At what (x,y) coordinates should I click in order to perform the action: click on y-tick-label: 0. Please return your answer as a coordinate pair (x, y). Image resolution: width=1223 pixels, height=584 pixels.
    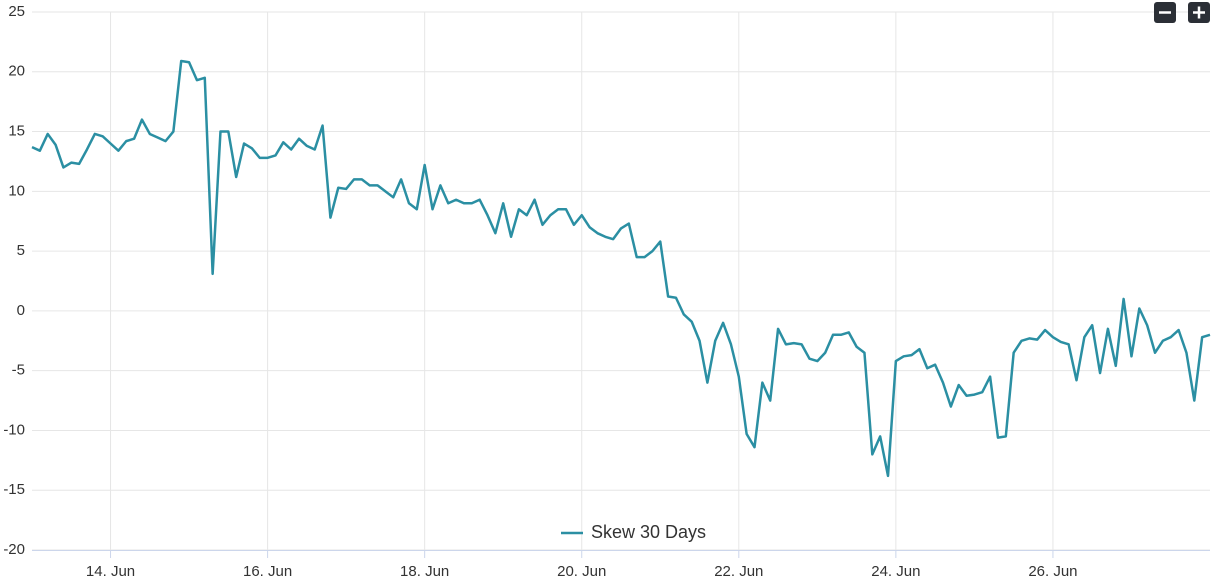
    Looking at the image, I should click on (21, 310).